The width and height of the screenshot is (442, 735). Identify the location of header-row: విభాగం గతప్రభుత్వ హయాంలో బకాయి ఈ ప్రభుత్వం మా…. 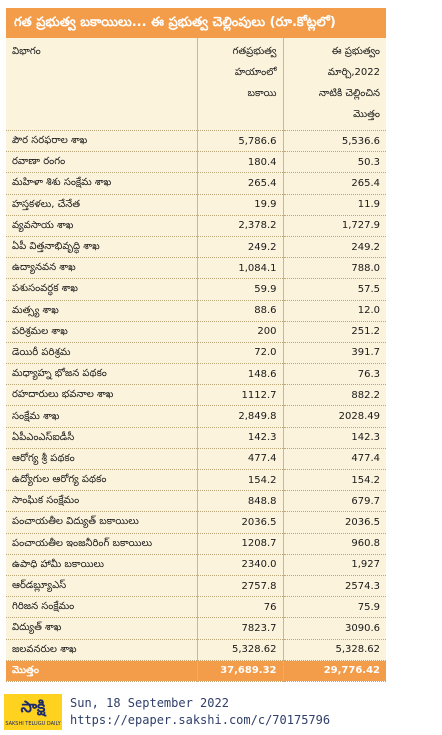
(196, 84).